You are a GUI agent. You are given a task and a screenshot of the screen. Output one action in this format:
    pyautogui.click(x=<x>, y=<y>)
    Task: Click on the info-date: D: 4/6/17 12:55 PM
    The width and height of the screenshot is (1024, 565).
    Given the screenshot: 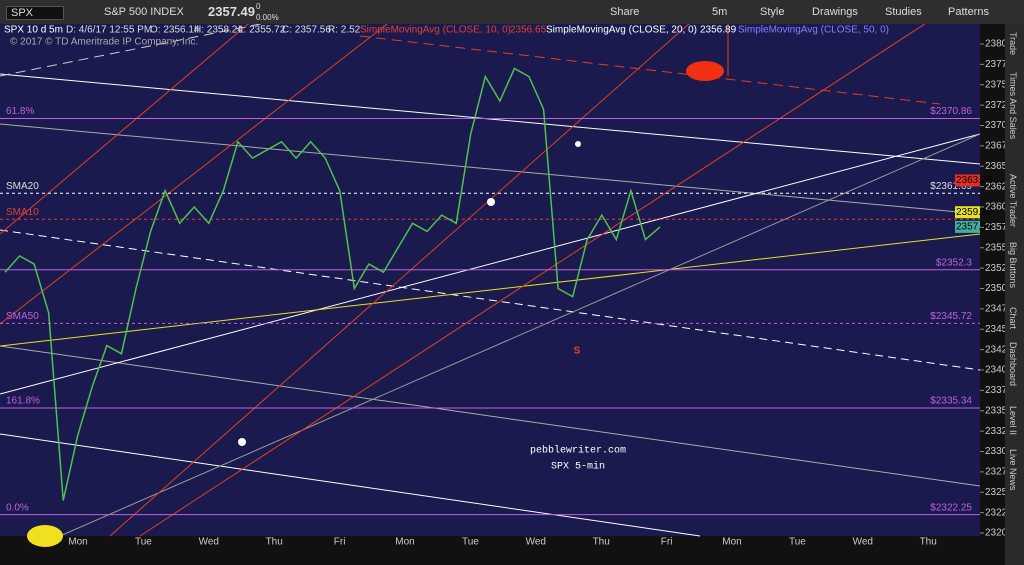 What is the action you would take?
    pyautogui.click(x=109, y=30)
    